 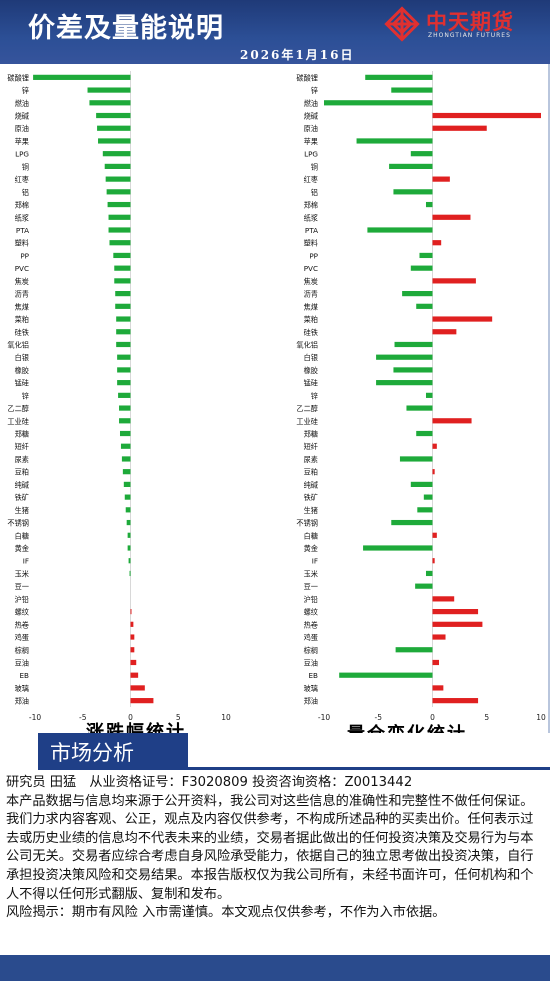 I want to click on category-label: 燃油, so click(x=22, y=103).